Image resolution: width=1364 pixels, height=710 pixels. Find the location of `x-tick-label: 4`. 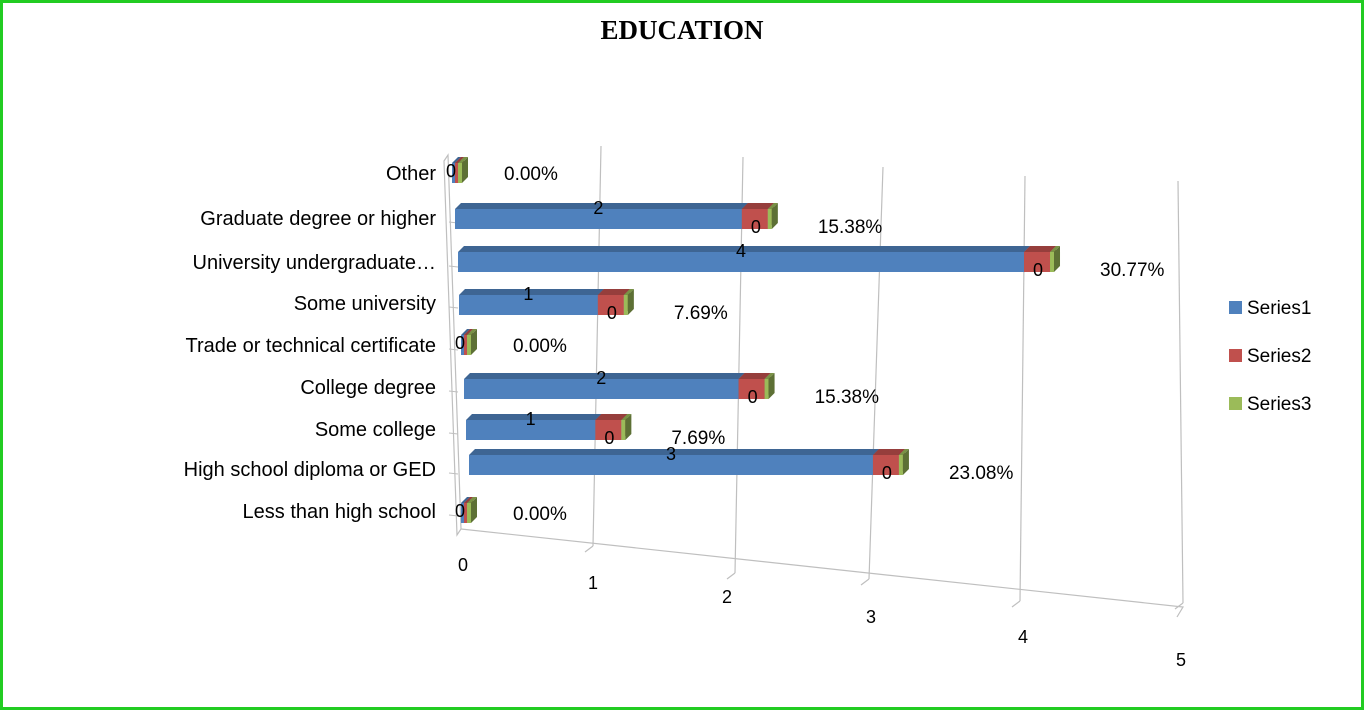

x-tick-label: 4 is located at coordinates (1023, 637).